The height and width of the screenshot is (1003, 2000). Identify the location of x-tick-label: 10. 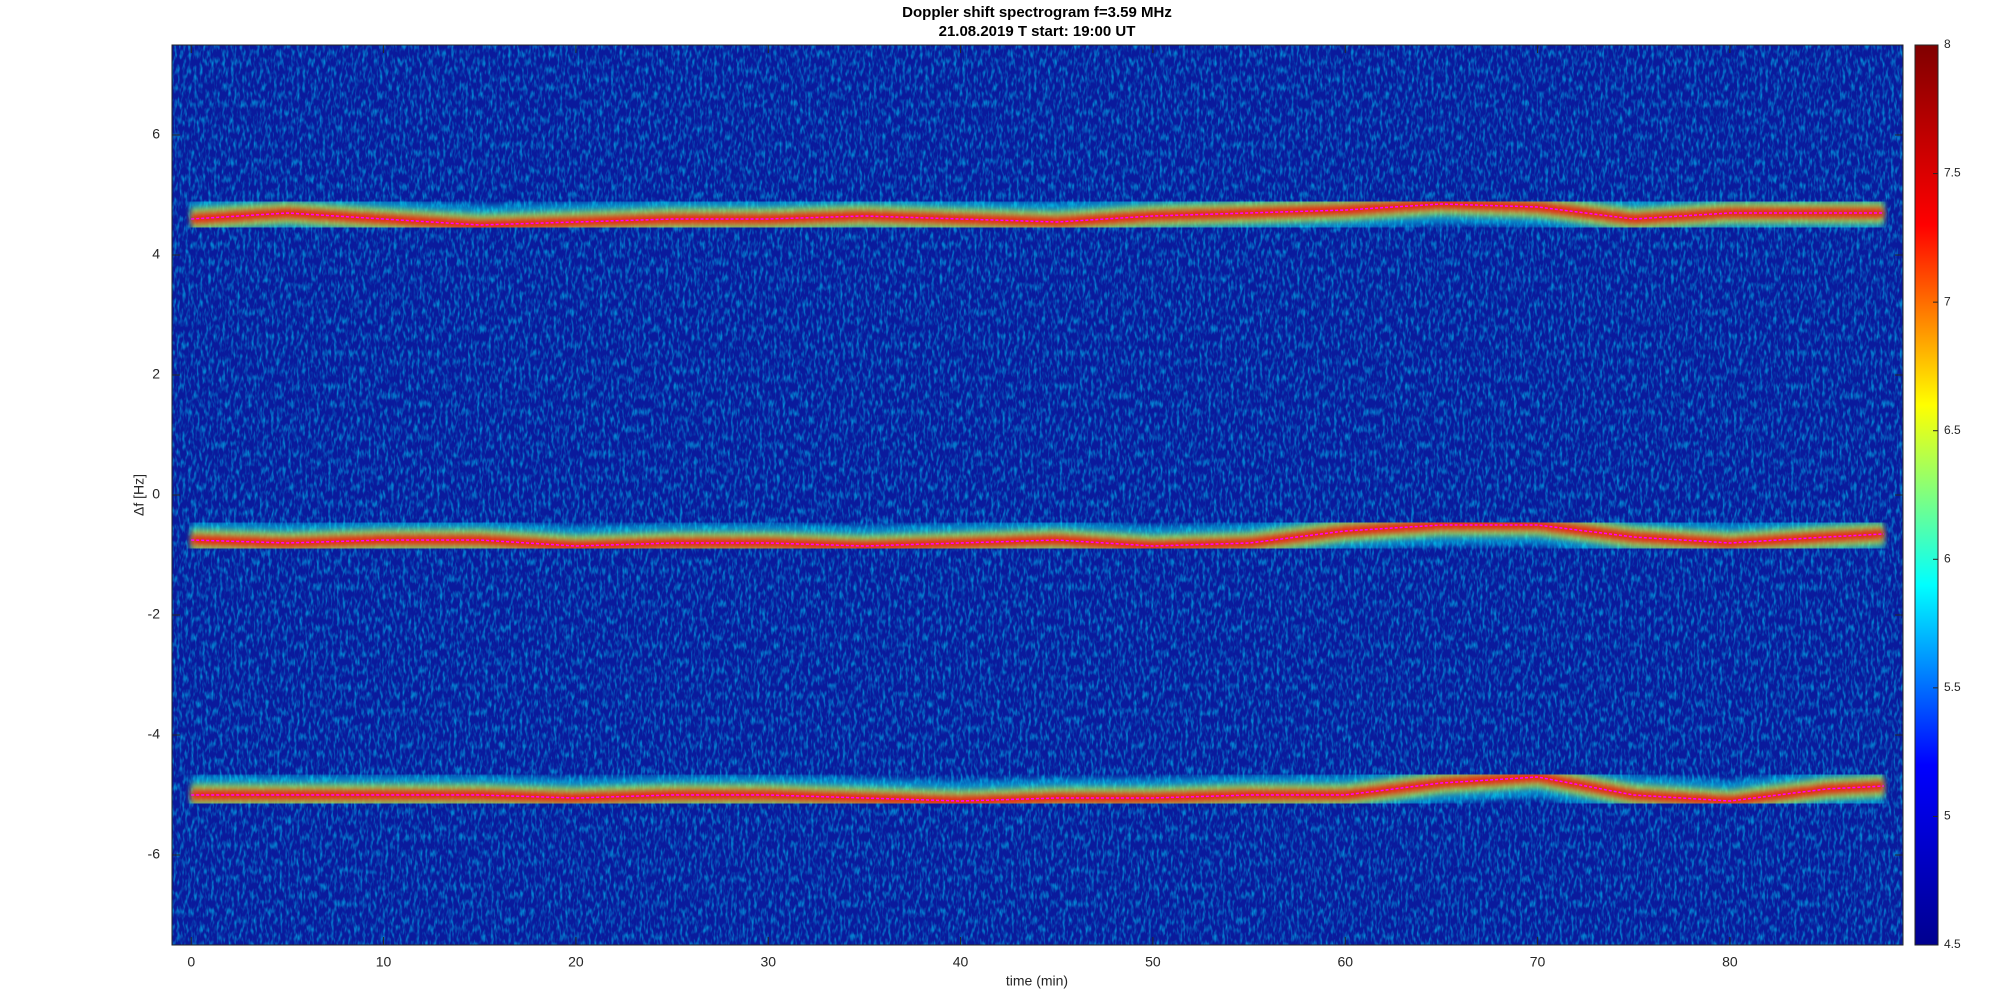
(384, 962).